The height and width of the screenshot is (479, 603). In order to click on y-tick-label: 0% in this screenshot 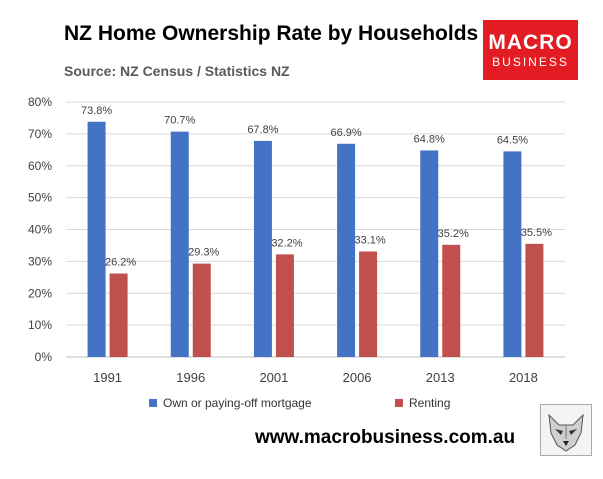, I will do `click(44, 357)`.